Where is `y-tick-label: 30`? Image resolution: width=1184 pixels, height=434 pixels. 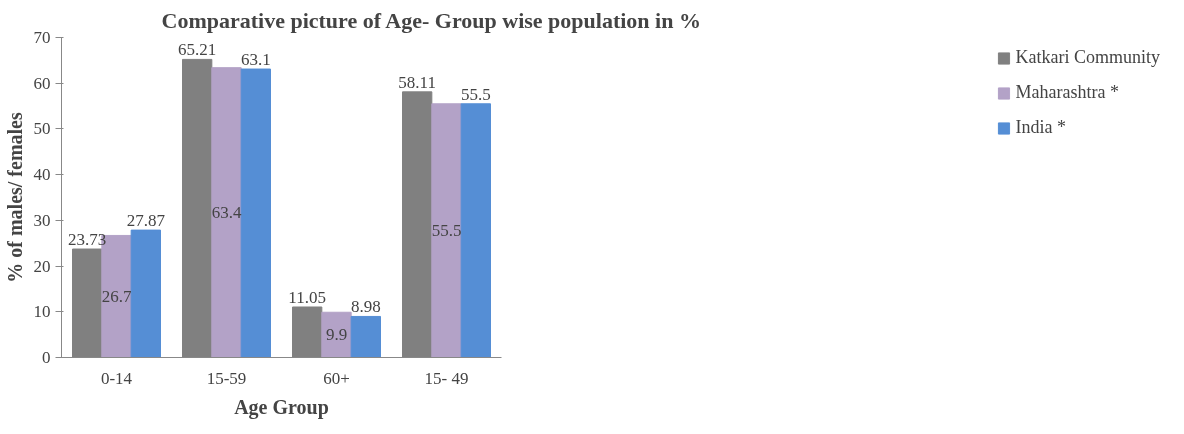 y-tick-label: 30 is located at coordinates (42, 220).